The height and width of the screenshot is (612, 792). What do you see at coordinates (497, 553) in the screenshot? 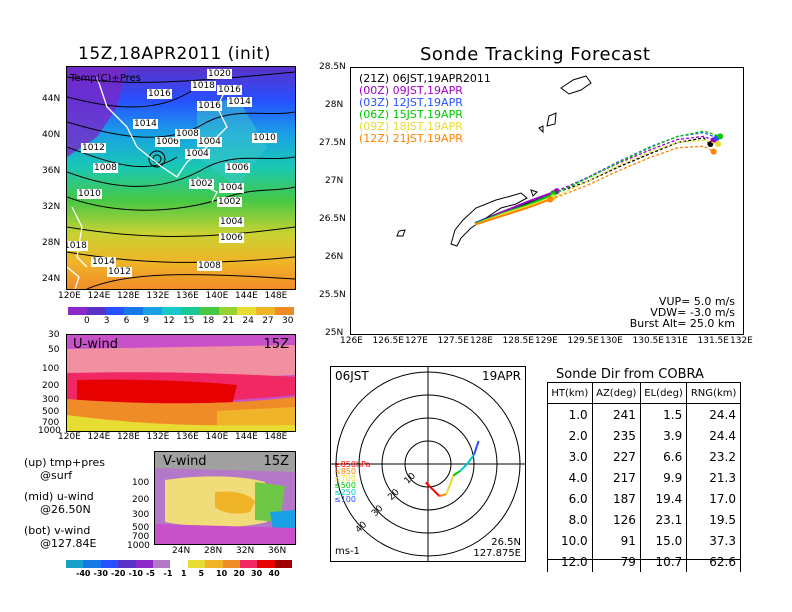
I see `polar-lon: 127.875E` at bounding box center [497, 553].